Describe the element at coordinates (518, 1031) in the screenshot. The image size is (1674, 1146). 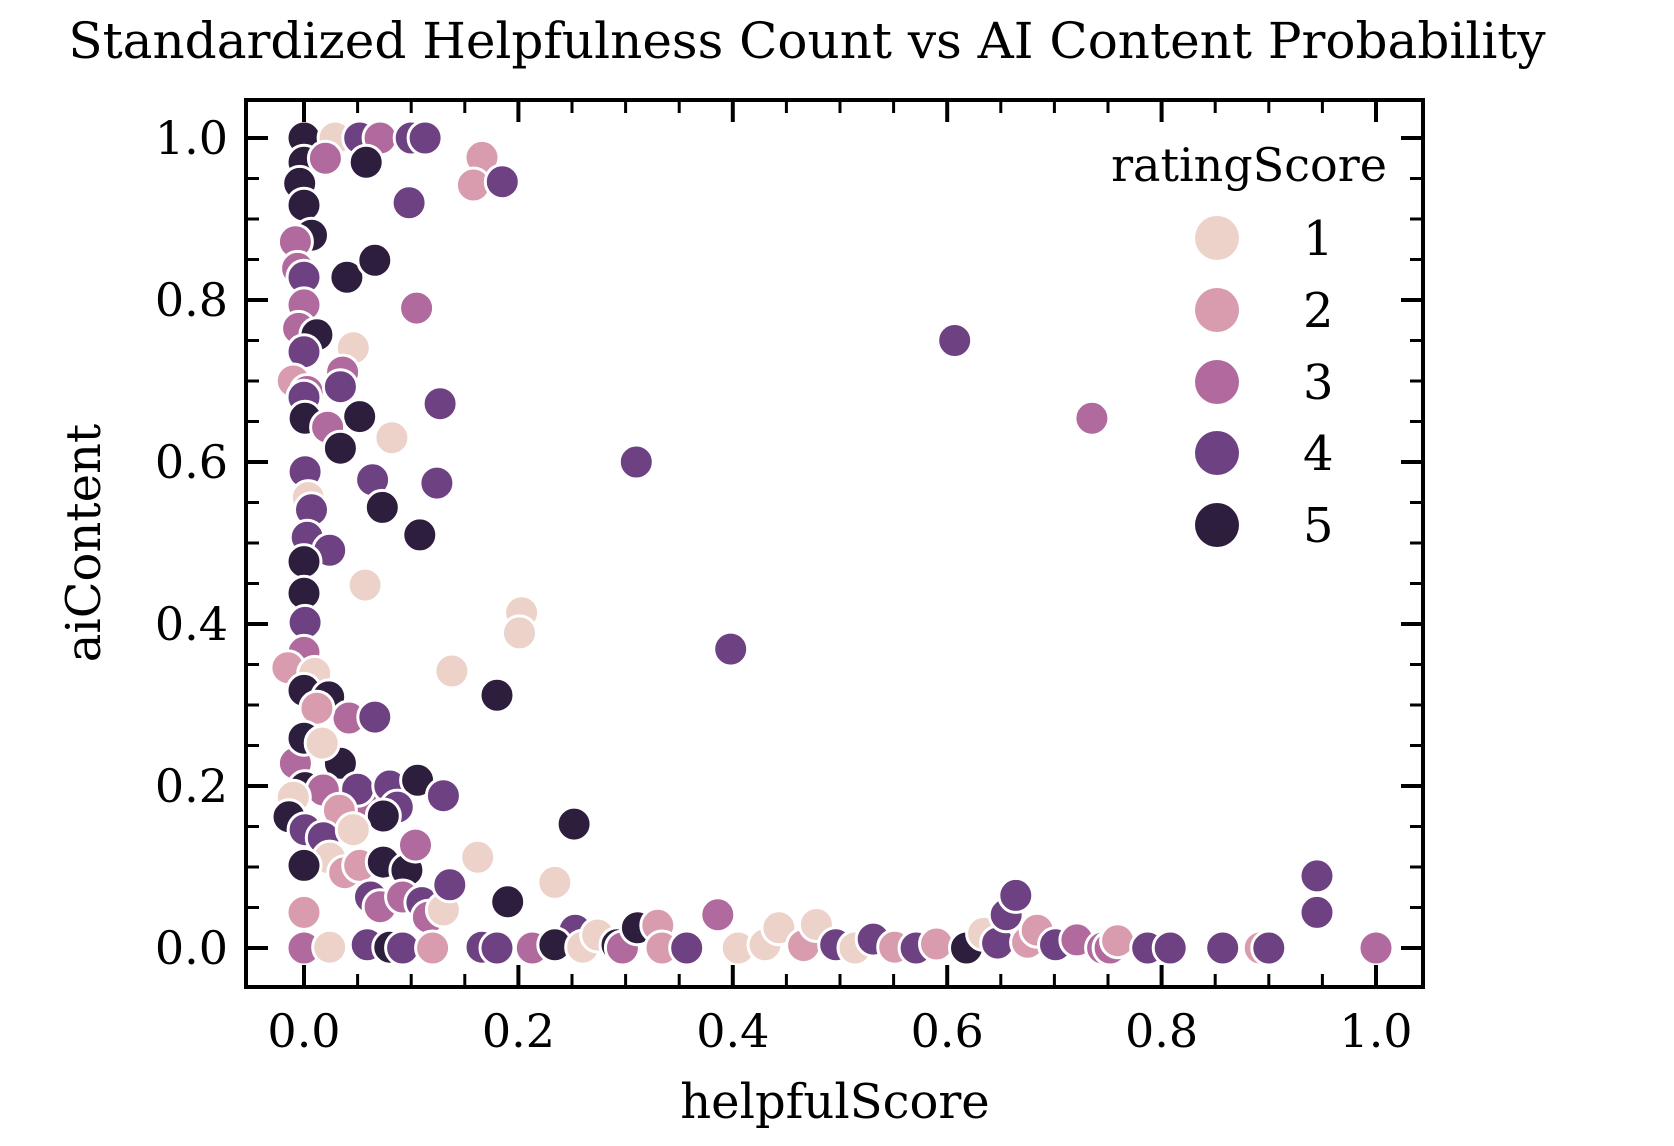
I see `x-tick-label: 0.2` at that location.